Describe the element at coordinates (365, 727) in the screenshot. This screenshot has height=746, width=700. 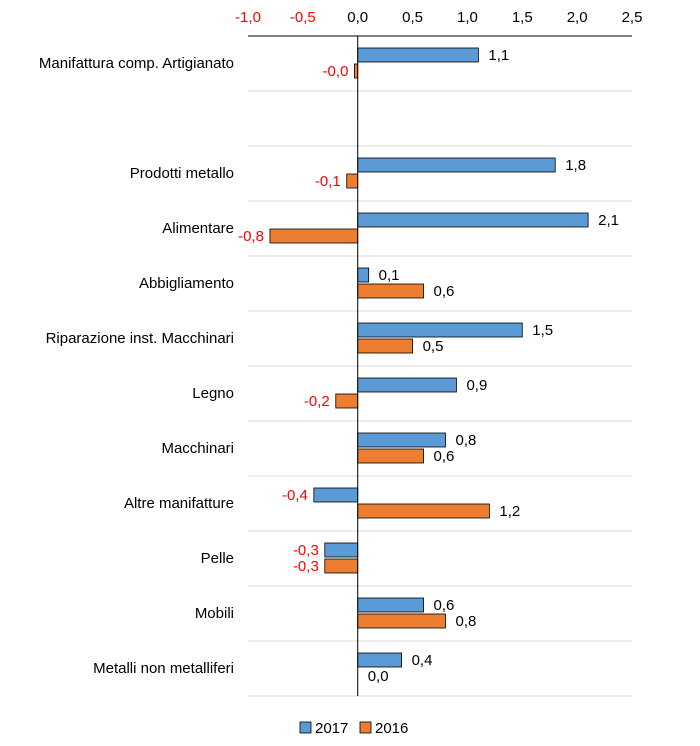
I see `legend-swatch-2016` at that location.